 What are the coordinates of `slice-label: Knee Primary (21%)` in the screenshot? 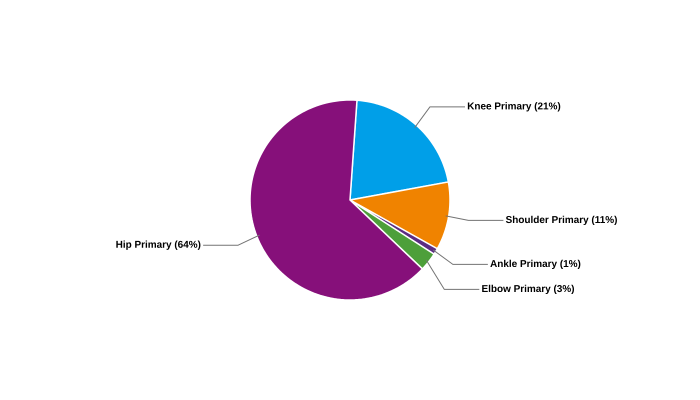 It's located at (514, 107).